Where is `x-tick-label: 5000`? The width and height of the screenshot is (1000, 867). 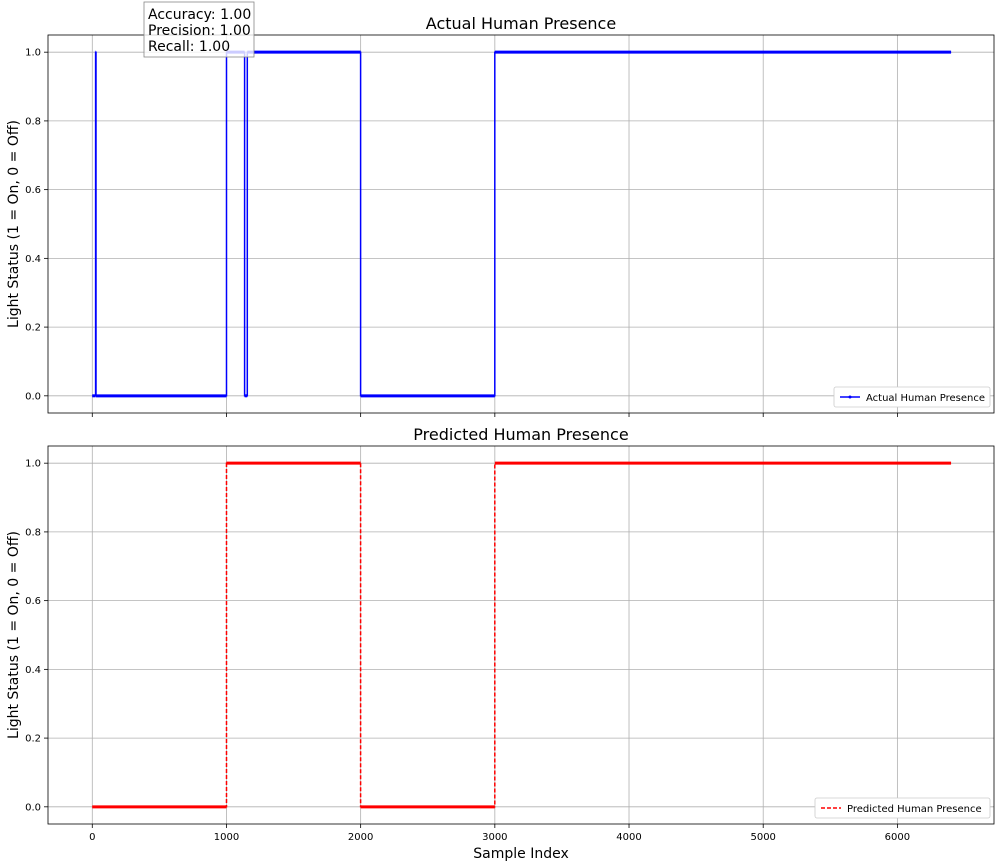
x-tick-label: 5000 is located at coordinates (762, 837).